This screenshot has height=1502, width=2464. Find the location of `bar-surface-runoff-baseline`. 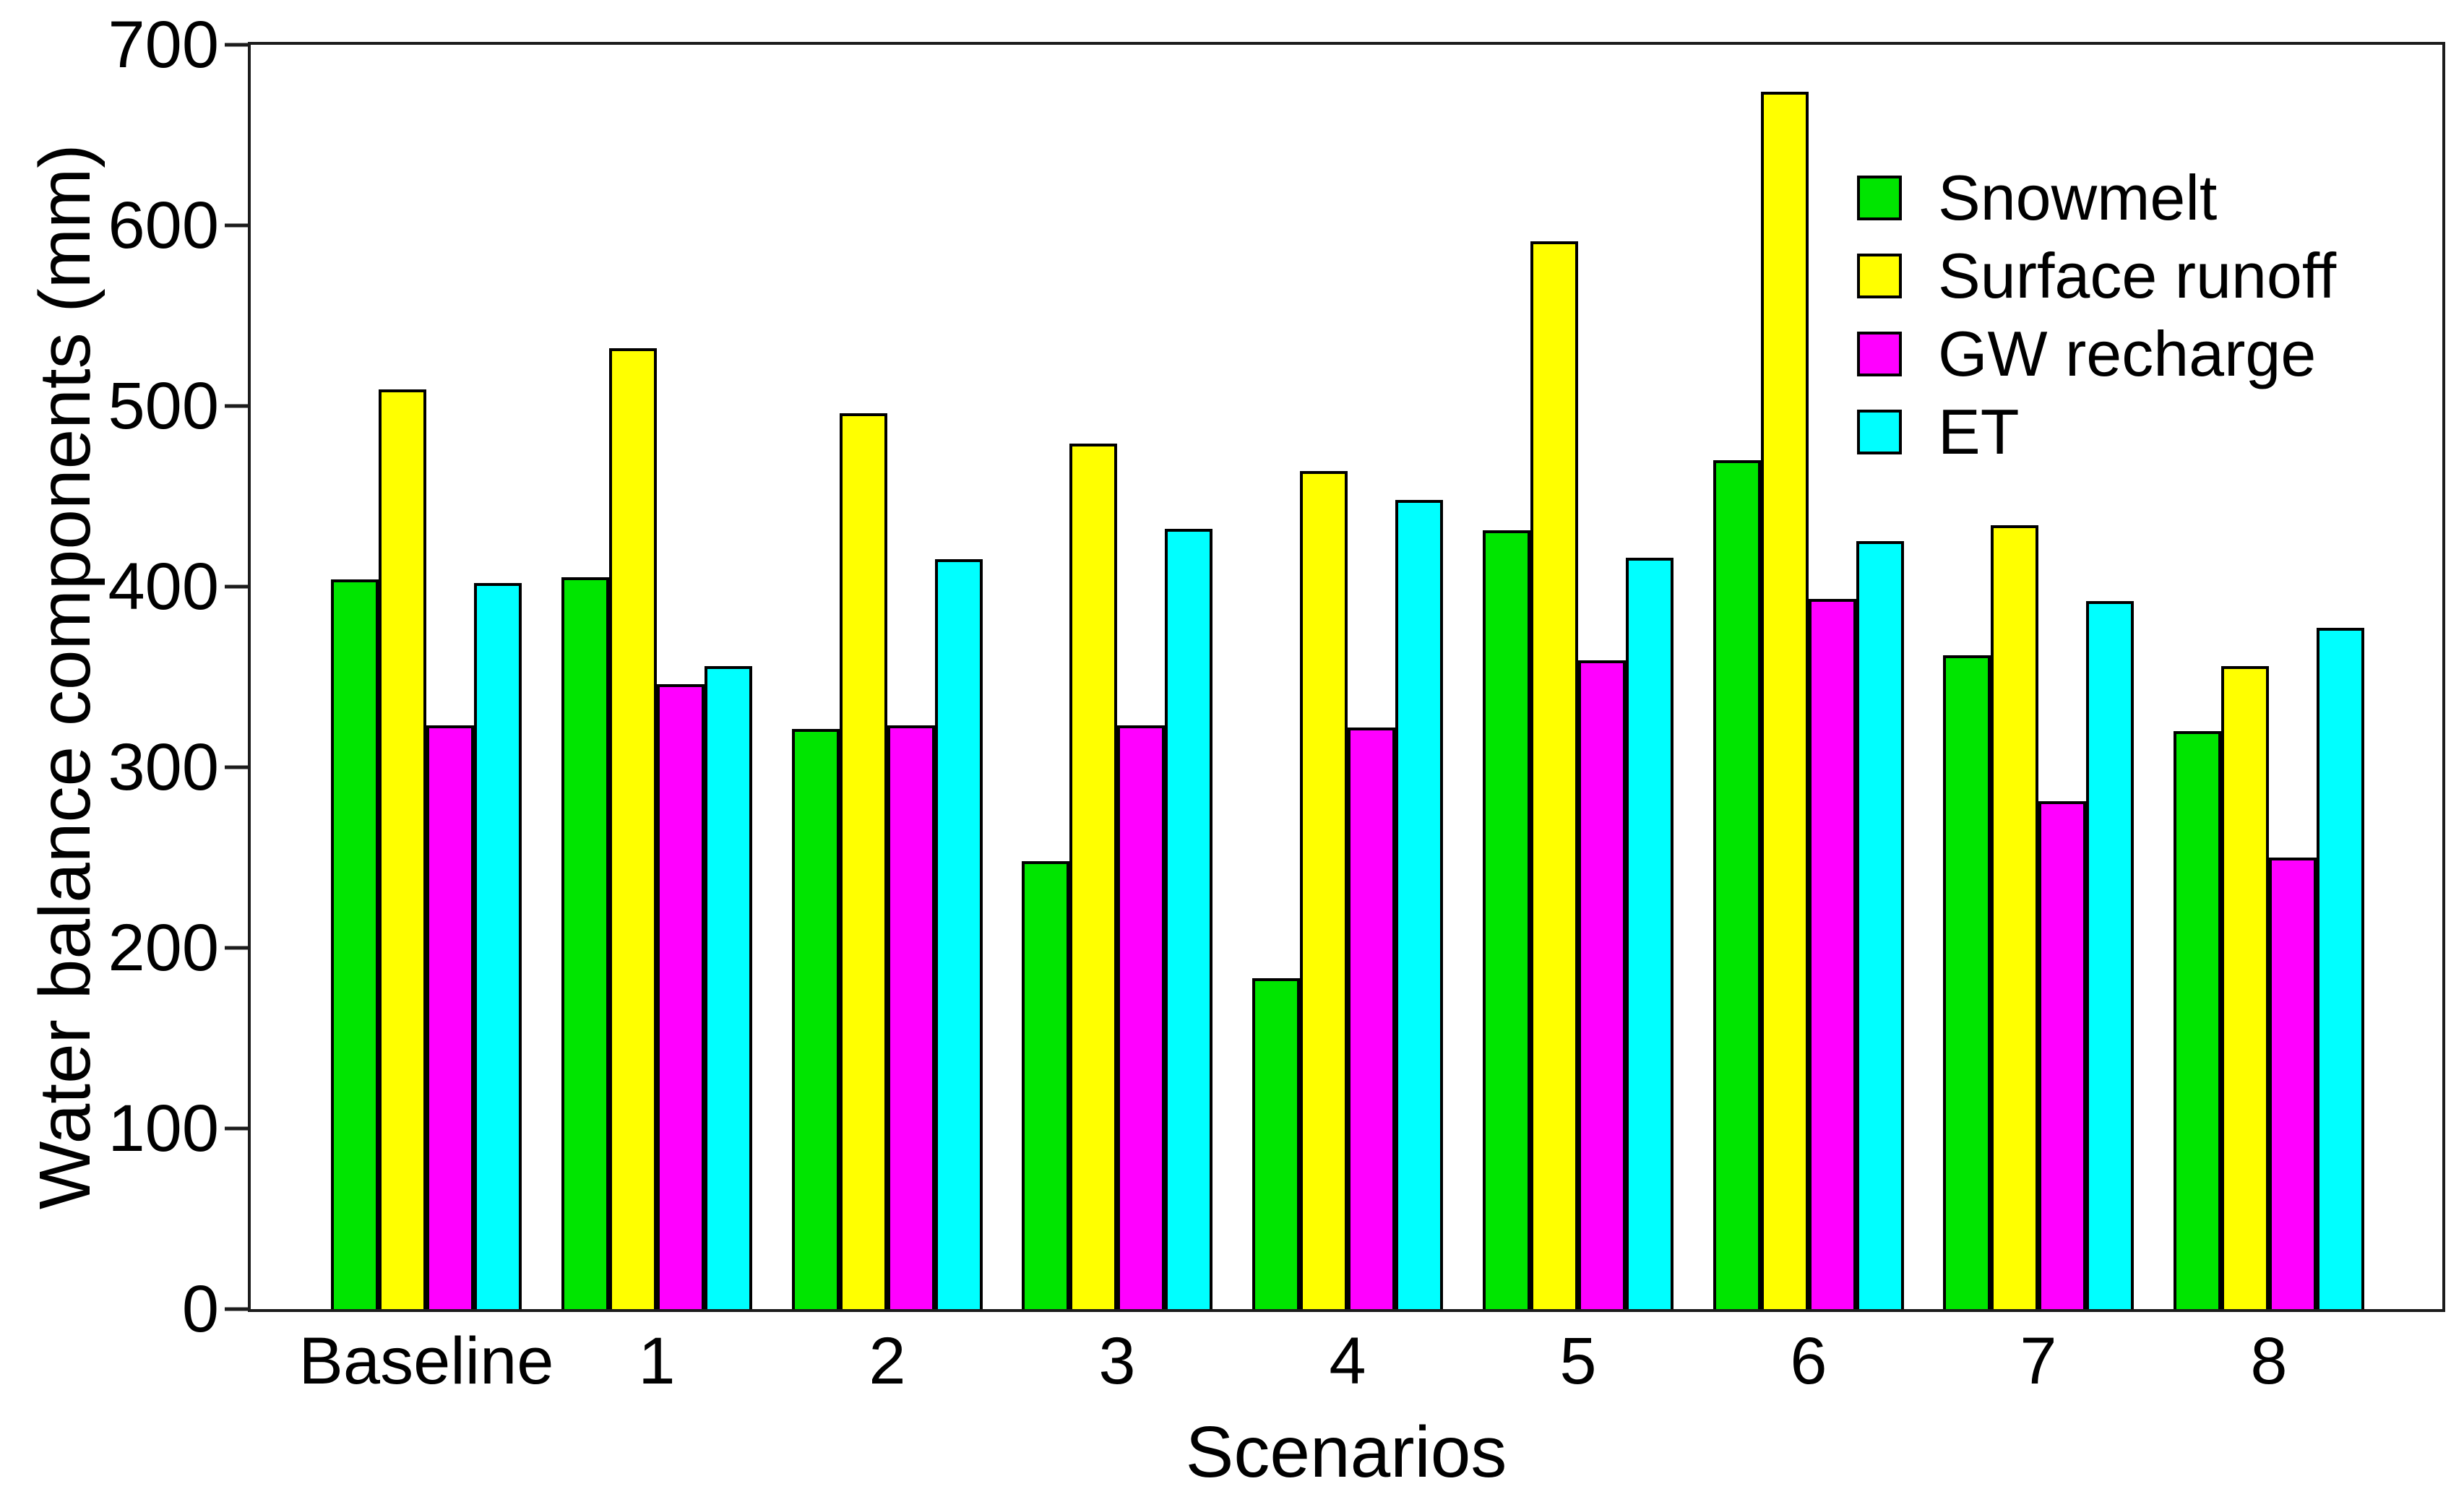

bar-surface-runoff-baseline is located at coordinates (402, 849).